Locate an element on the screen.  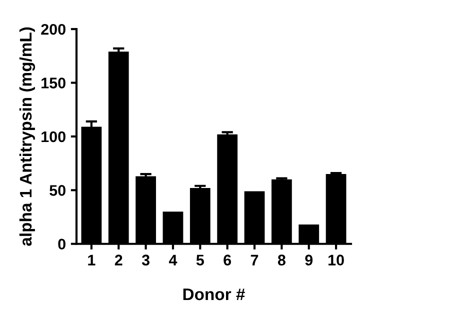
y-tick-label: 50 is located at coordinates (58, 190).